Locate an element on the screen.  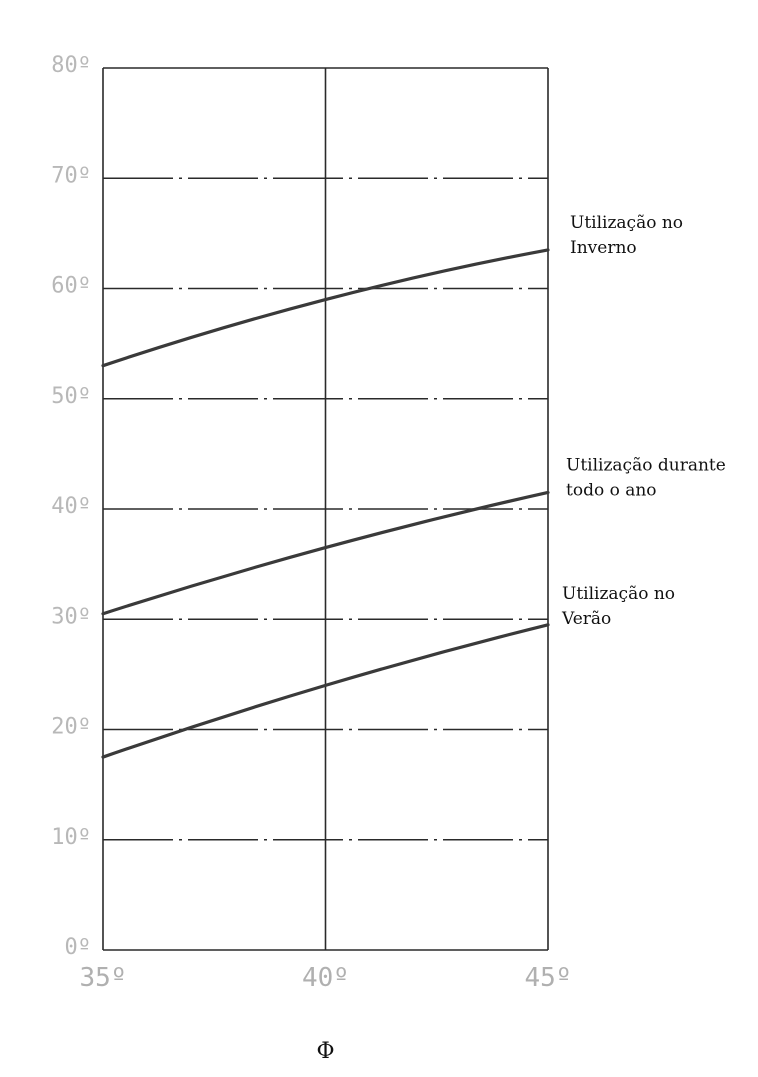
series-annotation: Inverno is located at coordinates (603, 248).